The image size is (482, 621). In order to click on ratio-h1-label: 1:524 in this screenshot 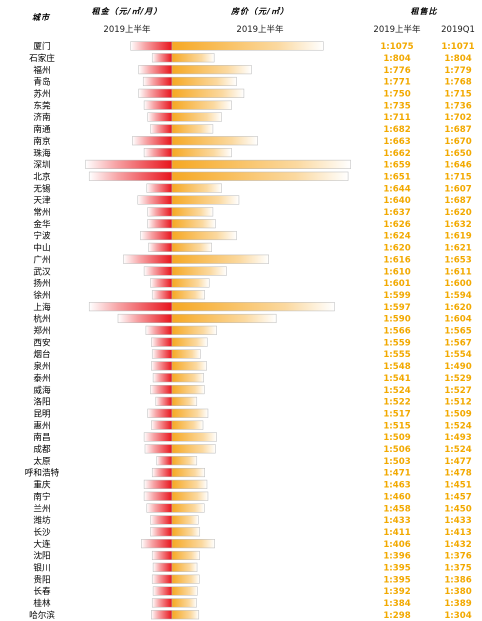, I will do `click(396, 391)`.